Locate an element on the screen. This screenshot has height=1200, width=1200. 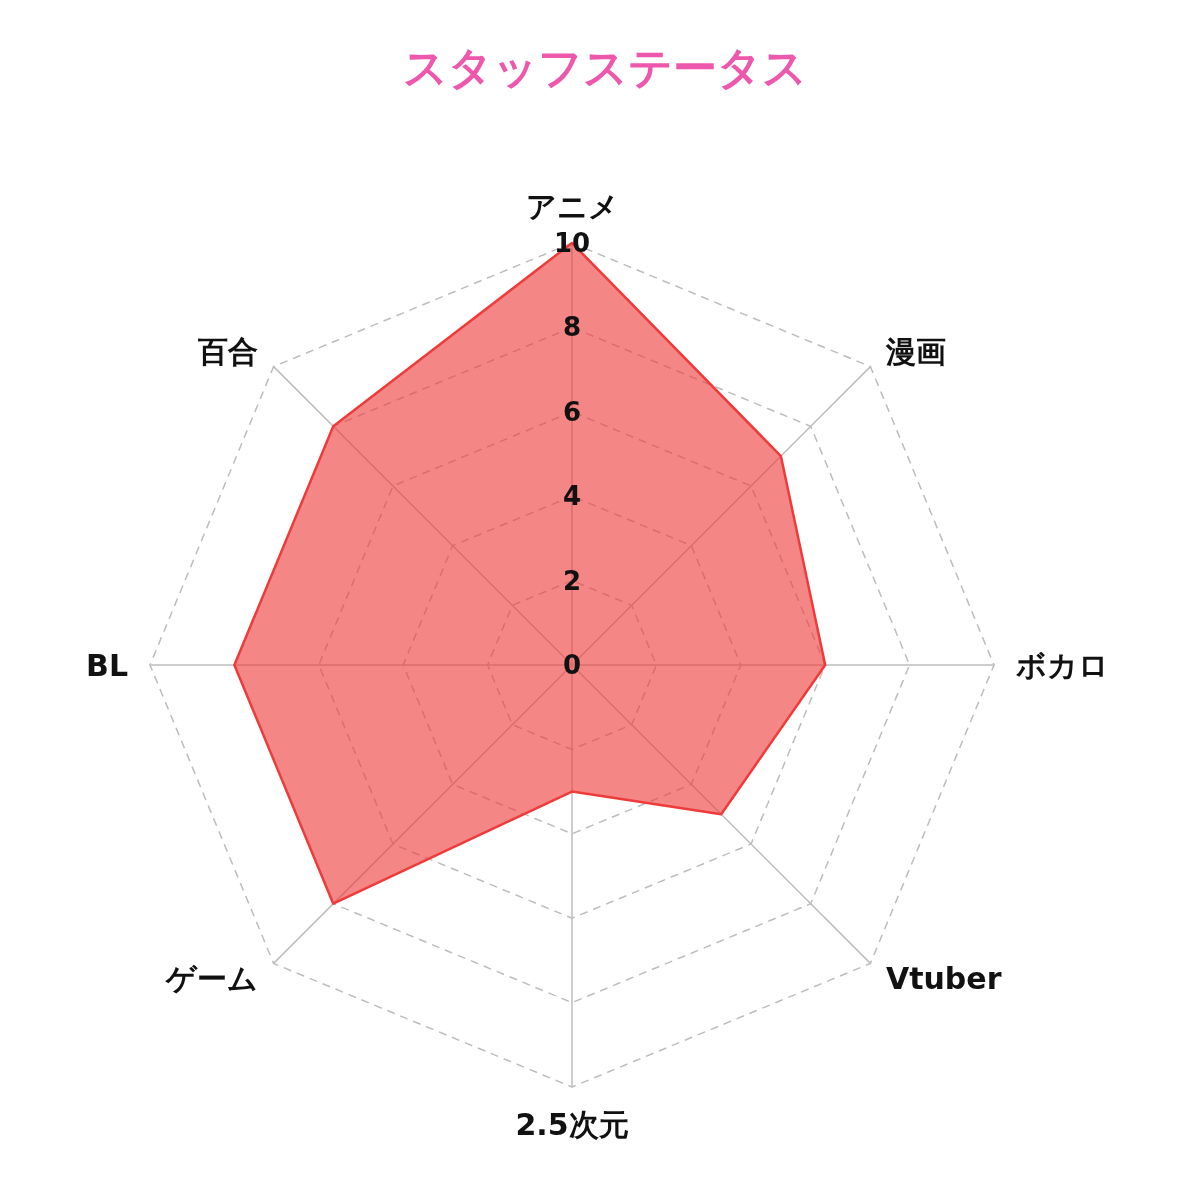
y-tick-label: 8 is located at coordinates (572, 327).